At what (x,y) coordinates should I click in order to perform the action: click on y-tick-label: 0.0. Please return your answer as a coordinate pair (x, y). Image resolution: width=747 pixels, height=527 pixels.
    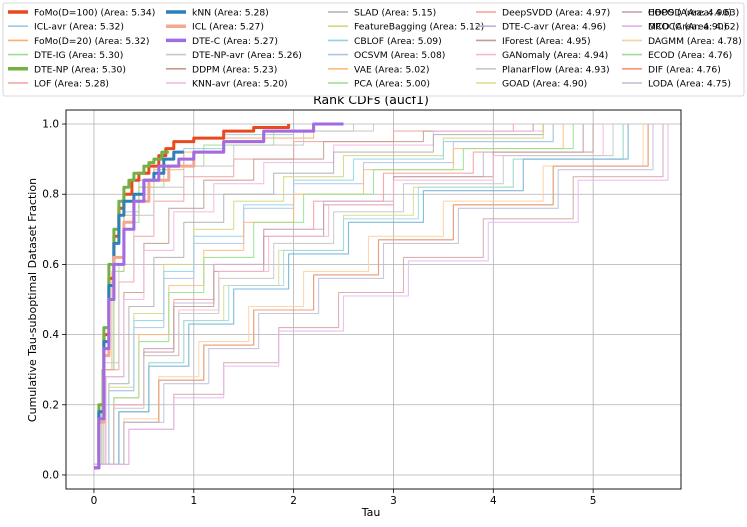
    Looking at the image, I should click on (50, 475).